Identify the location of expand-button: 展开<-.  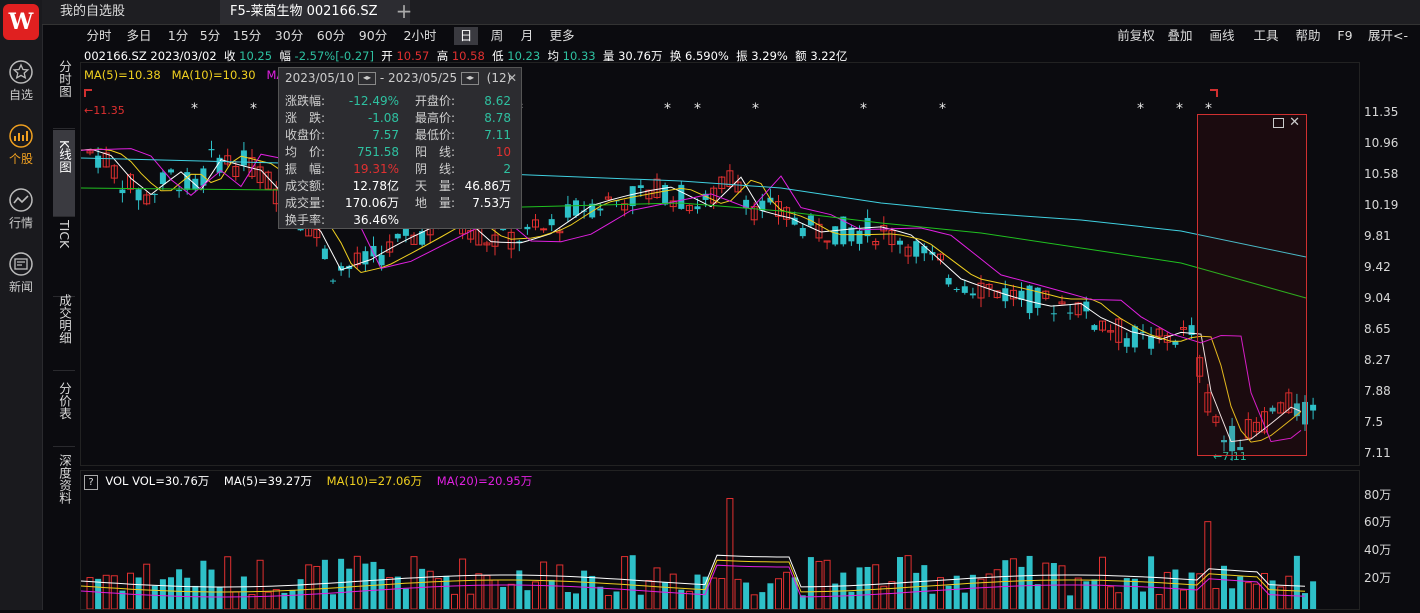
(1388, 35).